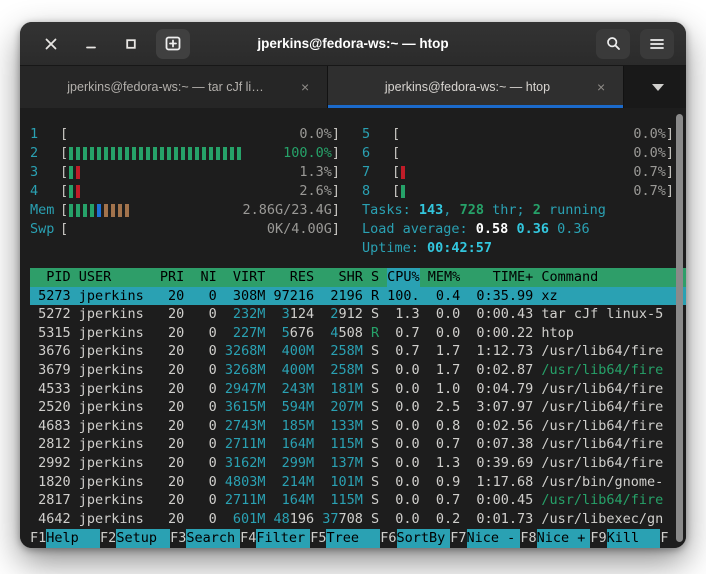  What do you see at coordinates (415, 538) in the screenshot?
I see `fn-f6sortby: F6 SortBy` at bounding box center [415, 538].